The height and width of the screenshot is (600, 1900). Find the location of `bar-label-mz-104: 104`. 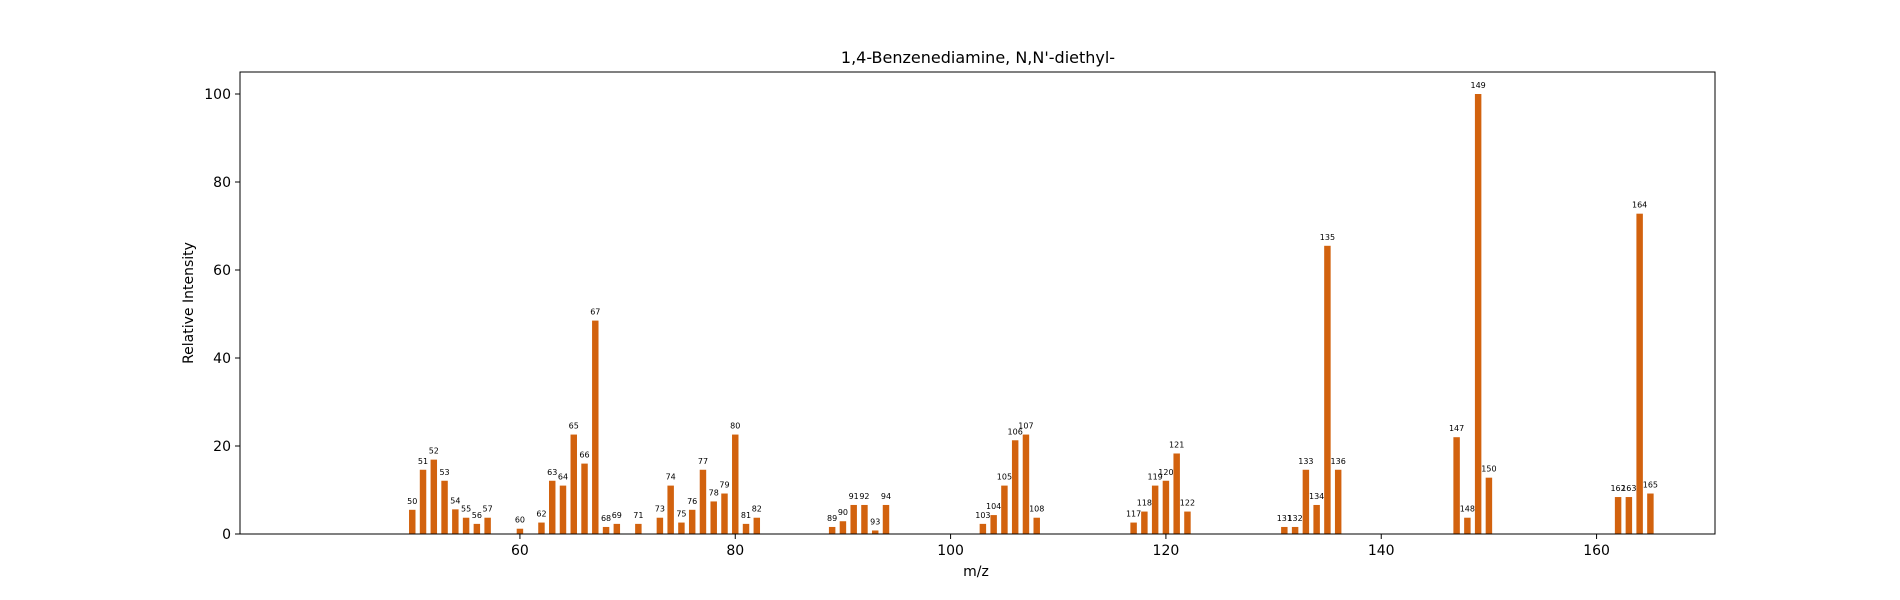

bar-label-mz-104: 104 is located at coordinates (993, 506).